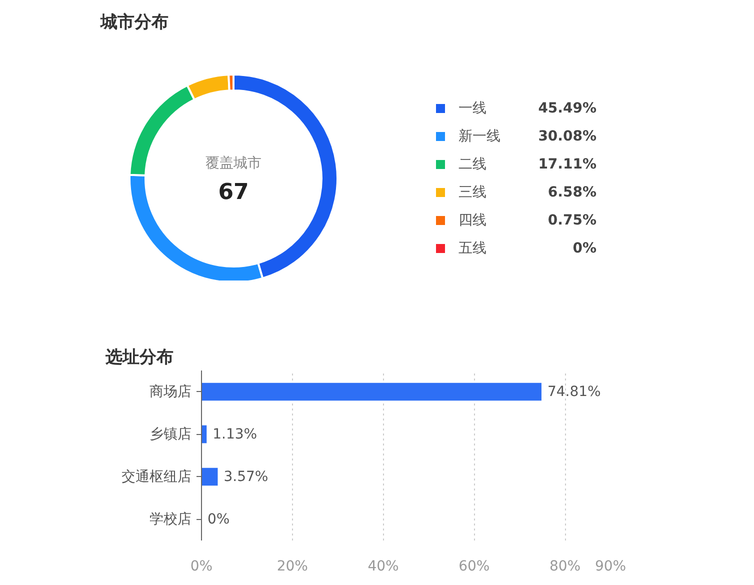 Image resolution: width=754 pixels, height=585 pixels. Describe the element at coordinates (134, 22) in the screenshot. I see `chart-title: 城市分布` at that location.